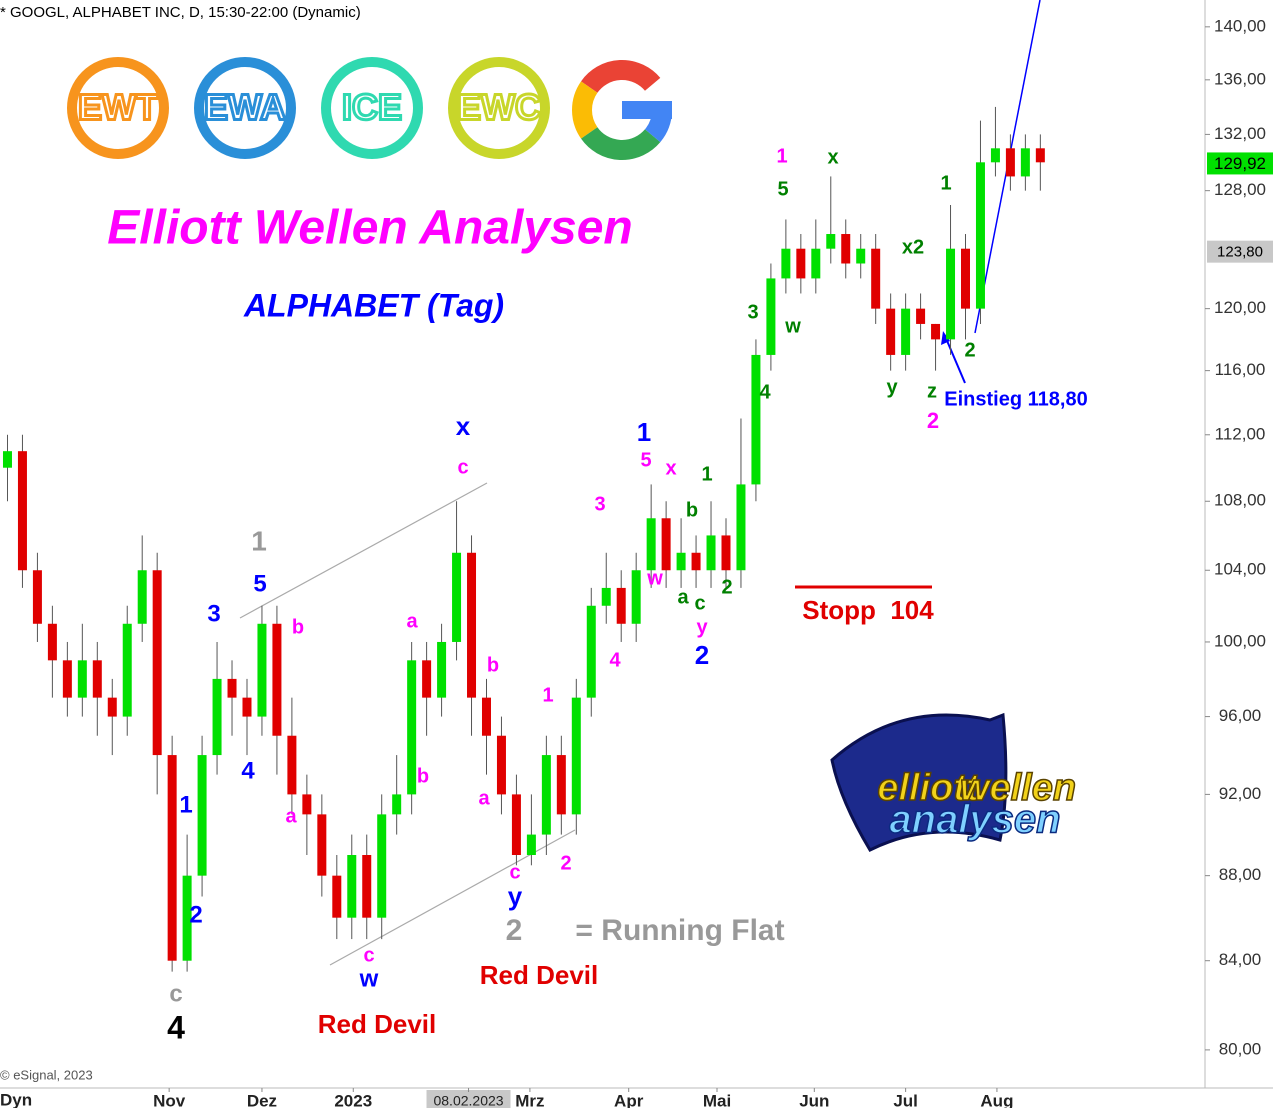 This screenshot has width=1273, height=1108. I want to click on wave-label: 5, so click(645, 460).